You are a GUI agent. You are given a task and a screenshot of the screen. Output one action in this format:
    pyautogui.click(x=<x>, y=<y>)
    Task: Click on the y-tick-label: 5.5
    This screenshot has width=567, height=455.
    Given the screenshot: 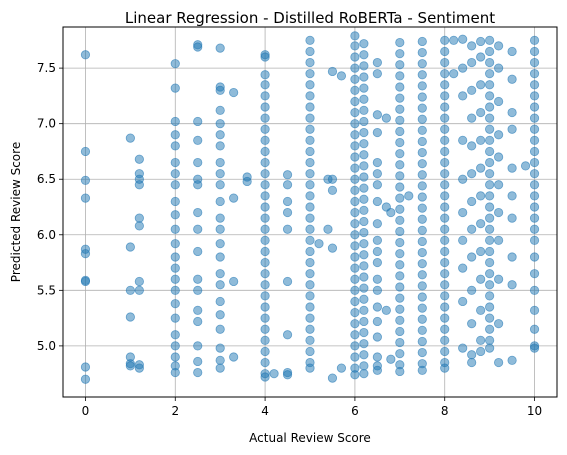 What is the action you would take?
    pyautogui.click(x=46, y=290)
    